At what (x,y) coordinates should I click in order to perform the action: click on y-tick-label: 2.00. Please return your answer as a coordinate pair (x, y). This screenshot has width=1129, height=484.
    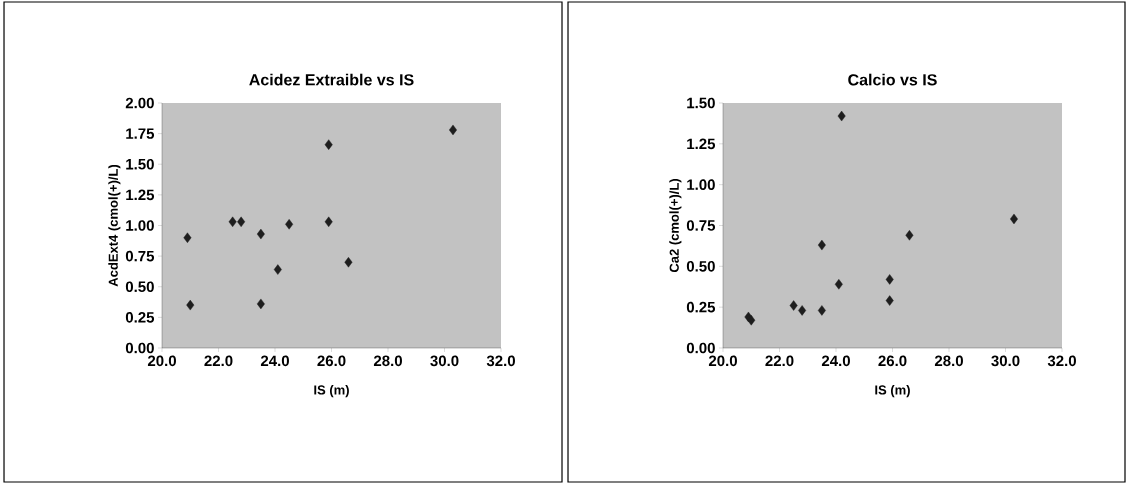
    Looking at the image, I should click on (139, 103).